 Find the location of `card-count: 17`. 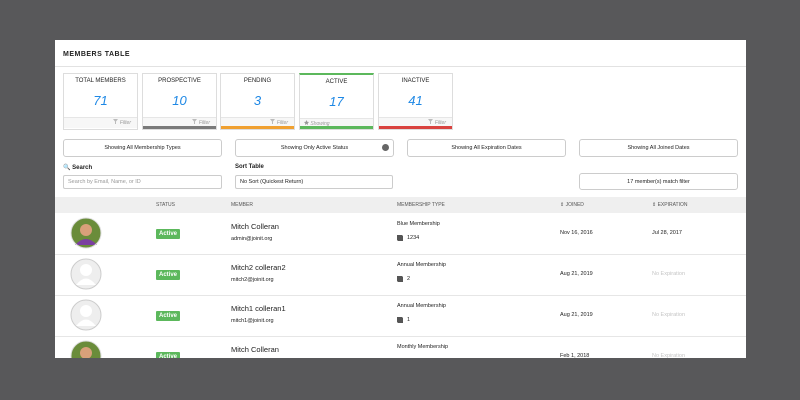

card-count: 17 is located at coordinates (336, 101).